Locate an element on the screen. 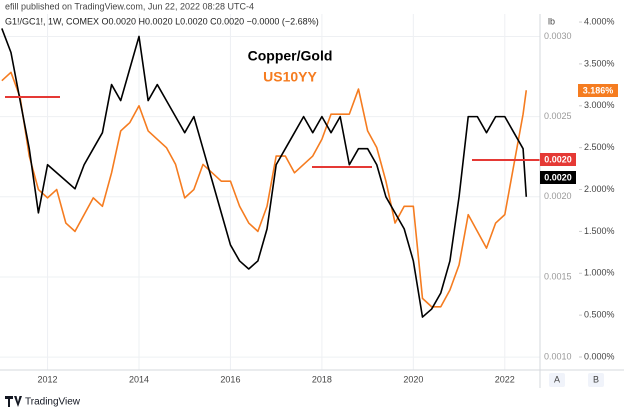 This screenshot has width=624, height=412. button-label: A is located at coordinates (557, 379).